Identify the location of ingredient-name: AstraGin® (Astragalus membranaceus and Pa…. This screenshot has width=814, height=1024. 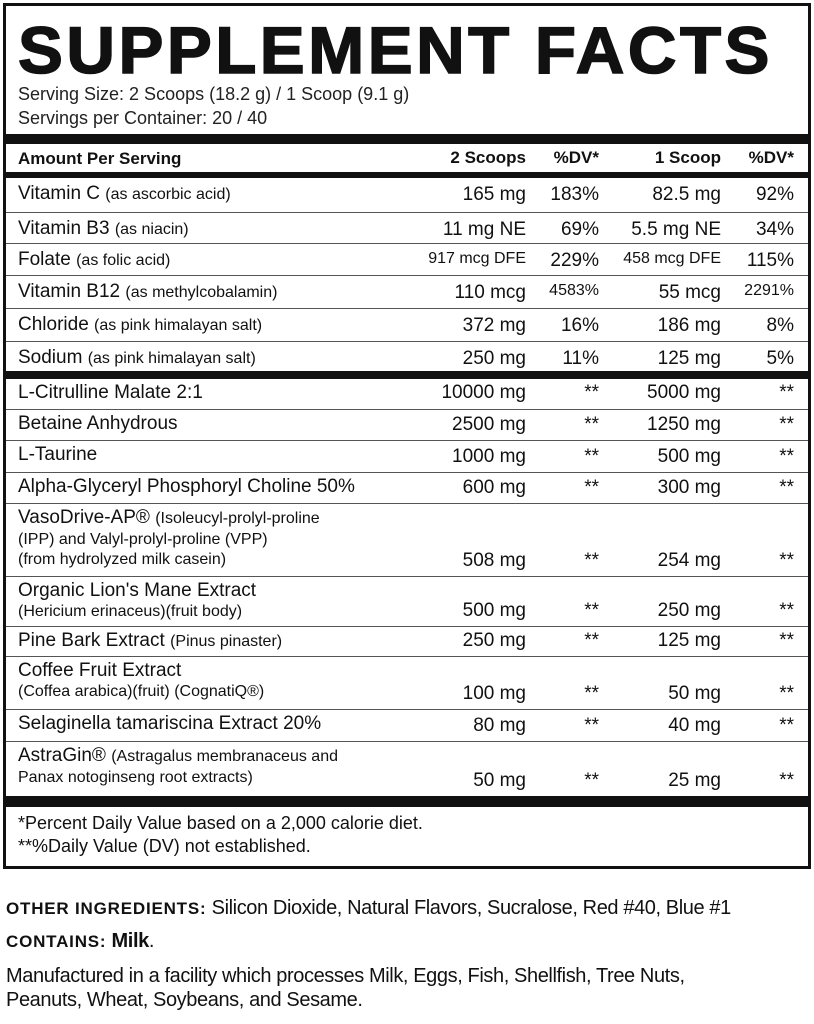
(178, 766).